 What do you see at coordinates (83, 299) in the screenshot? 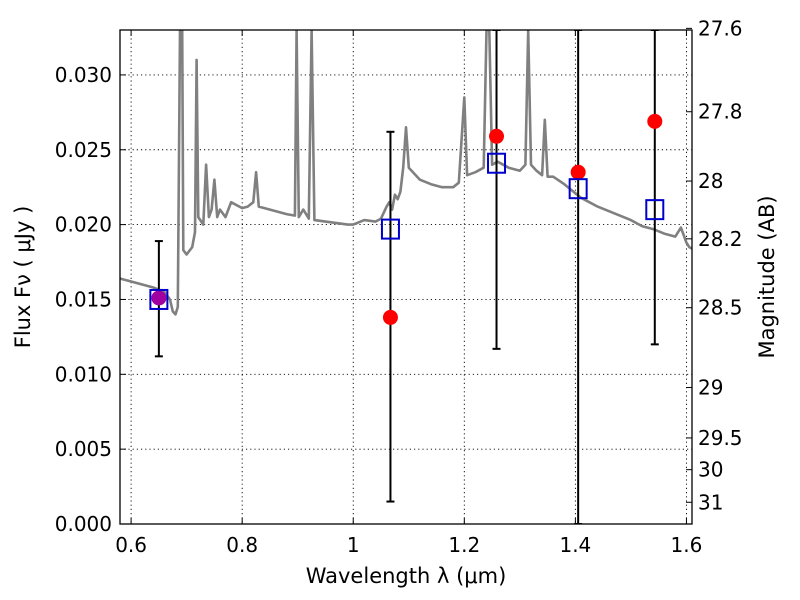
I see `y-tick-label: 0.015` at bounding box center [83, 299].